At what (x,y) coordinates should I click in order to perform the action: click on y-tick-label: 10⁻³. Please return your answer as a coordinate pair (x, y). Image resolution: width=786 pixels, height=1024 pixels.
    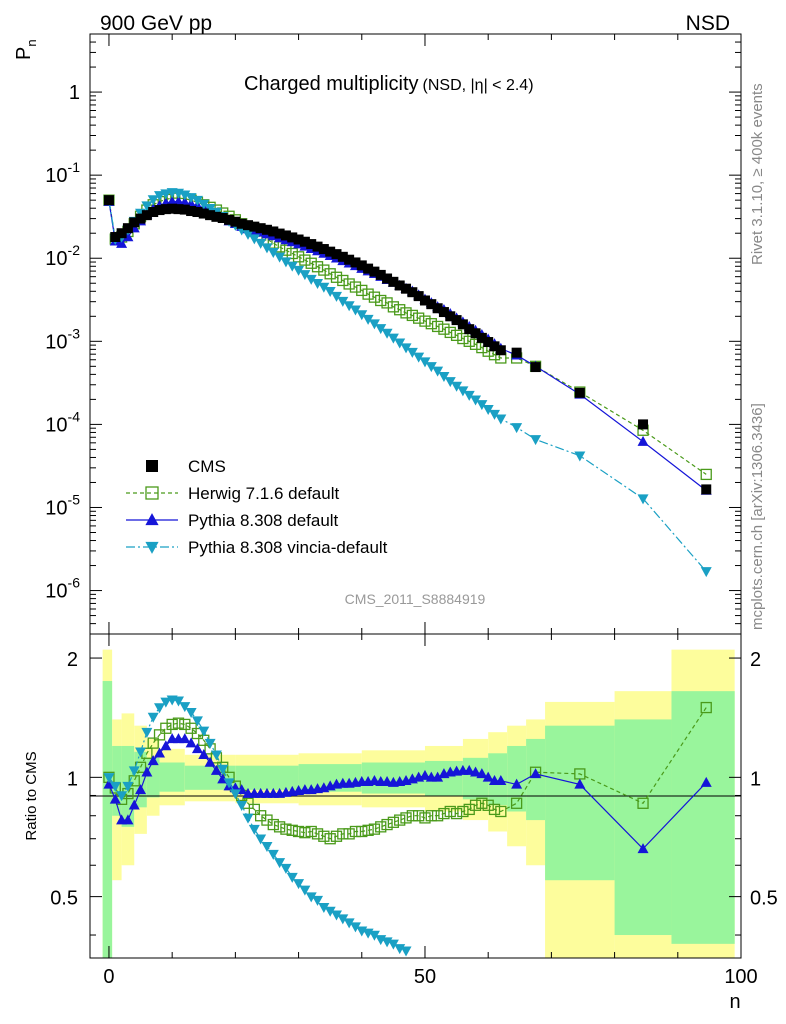
    Looking at the image, I should click on (62, 339).